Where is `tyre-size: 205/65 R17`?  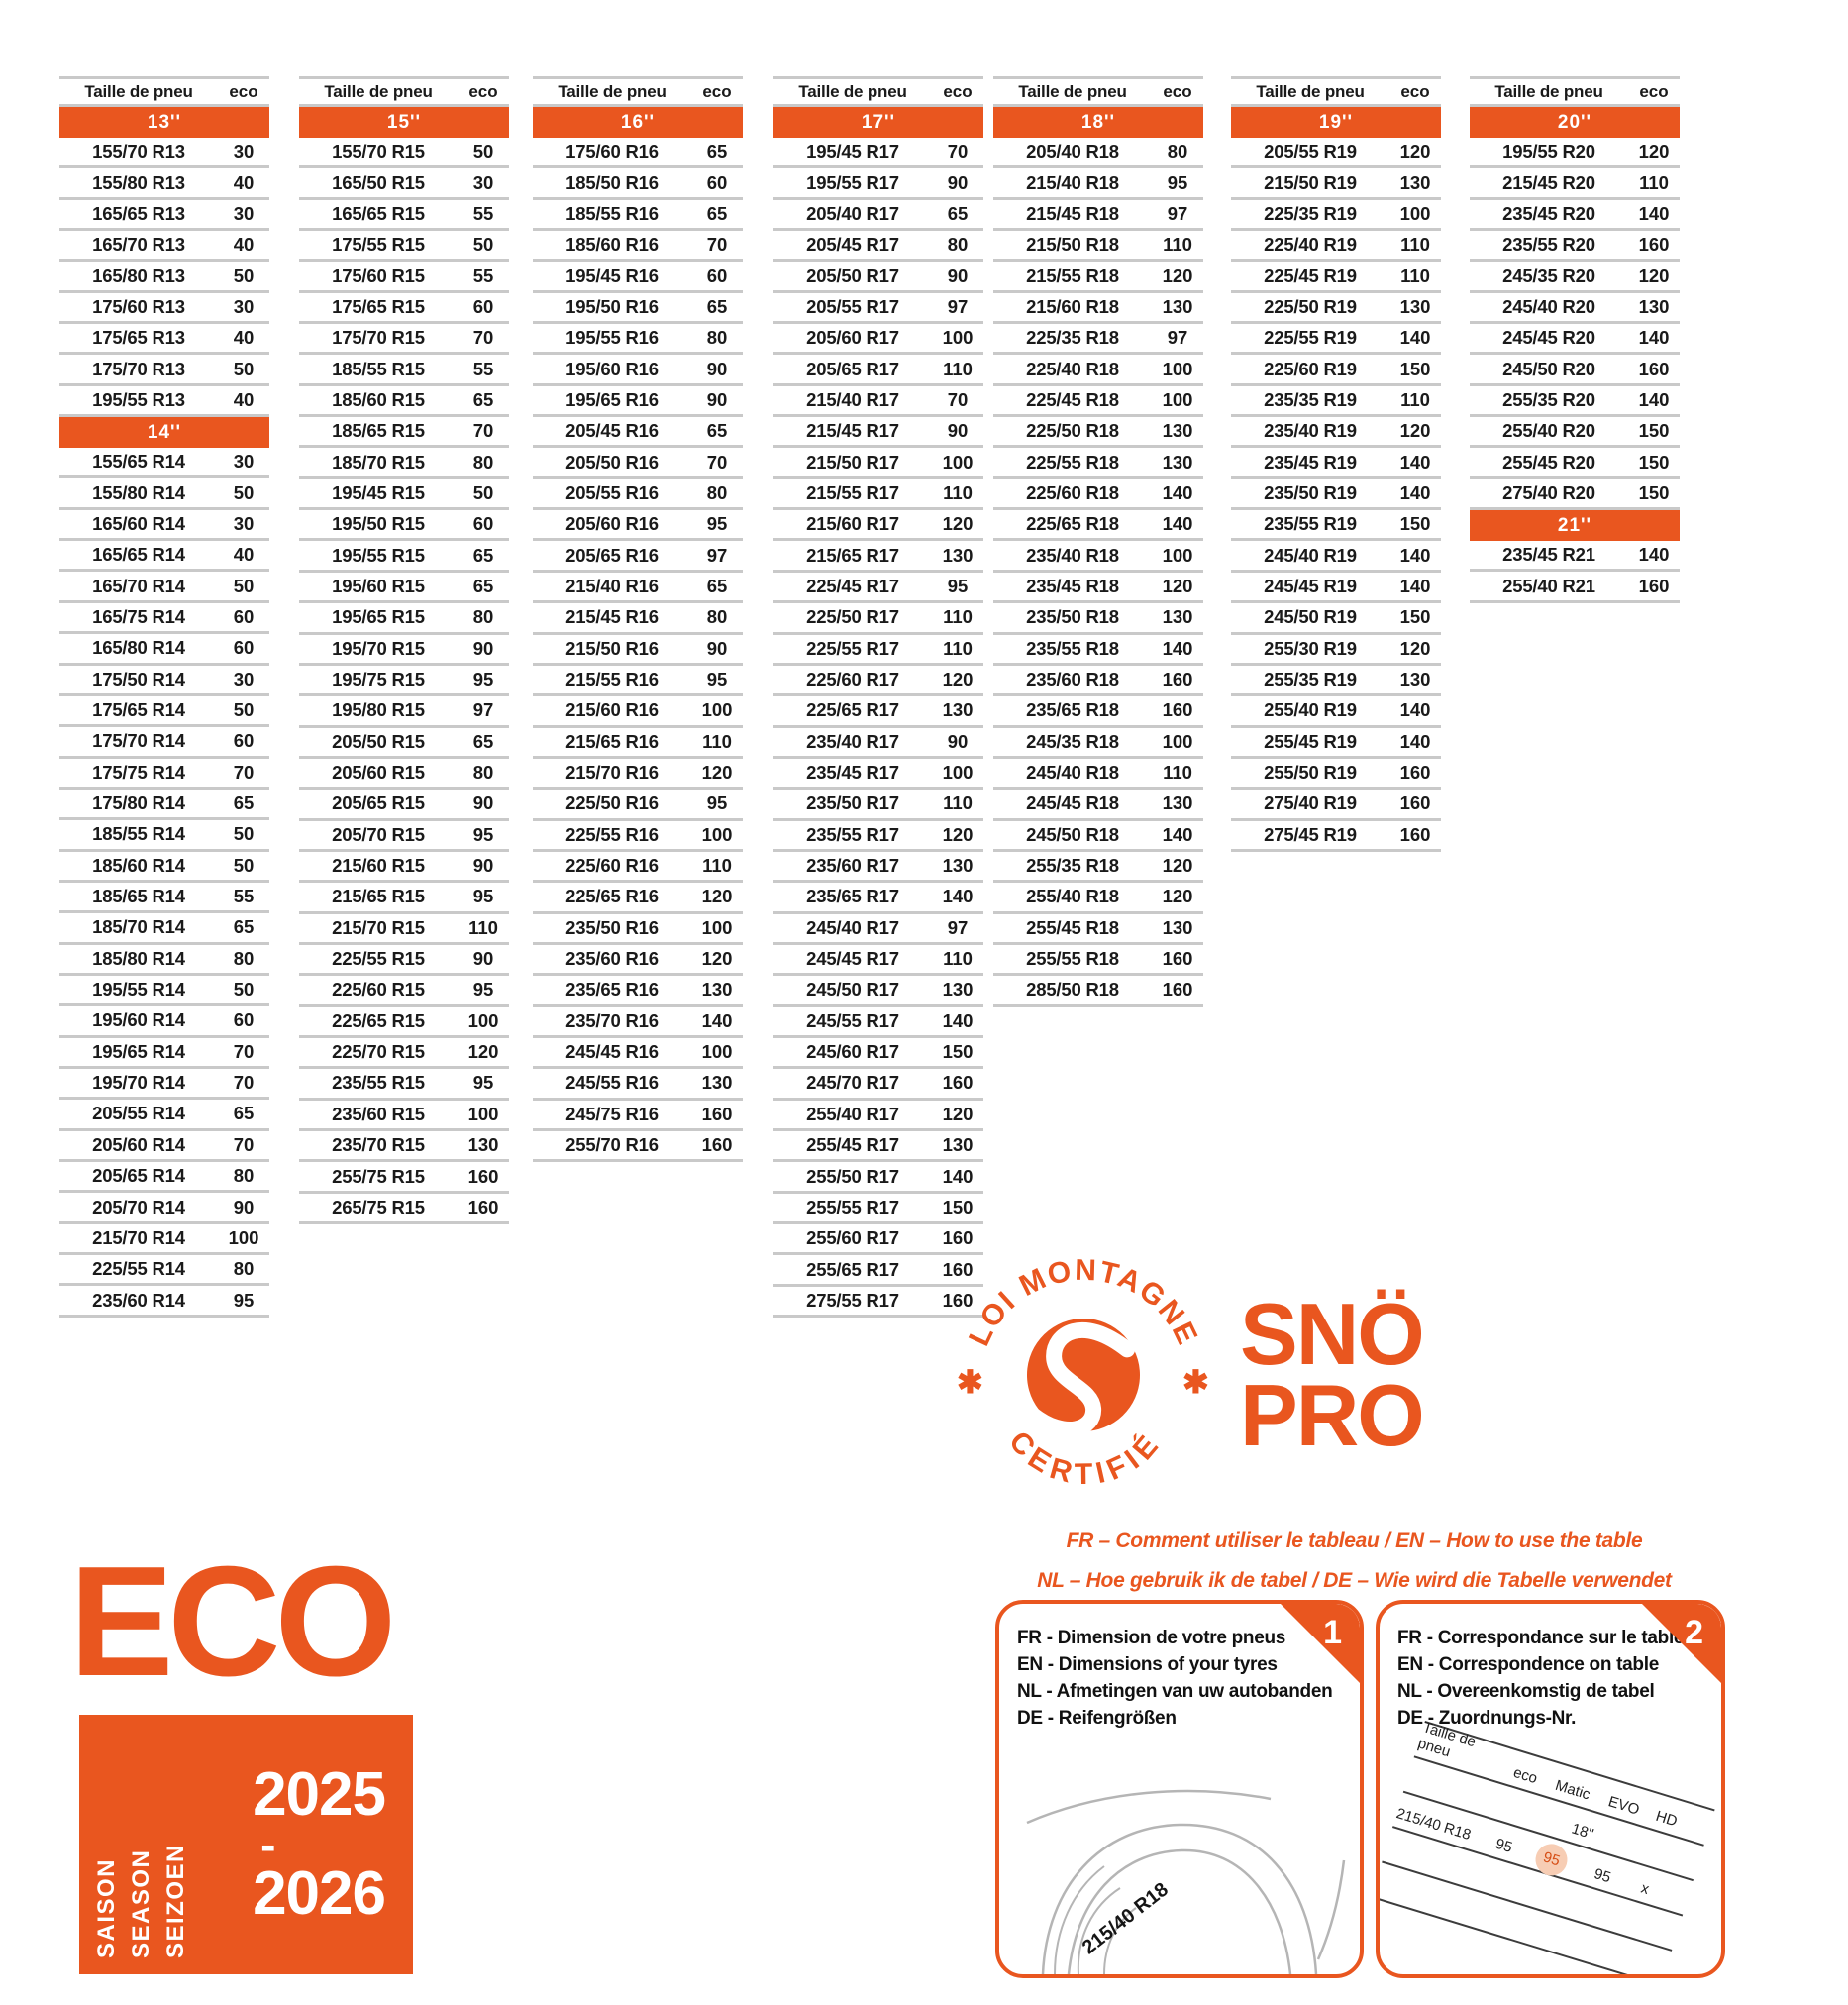
tyre-size: 205/65 R17 is located at coordinates (853, 368).